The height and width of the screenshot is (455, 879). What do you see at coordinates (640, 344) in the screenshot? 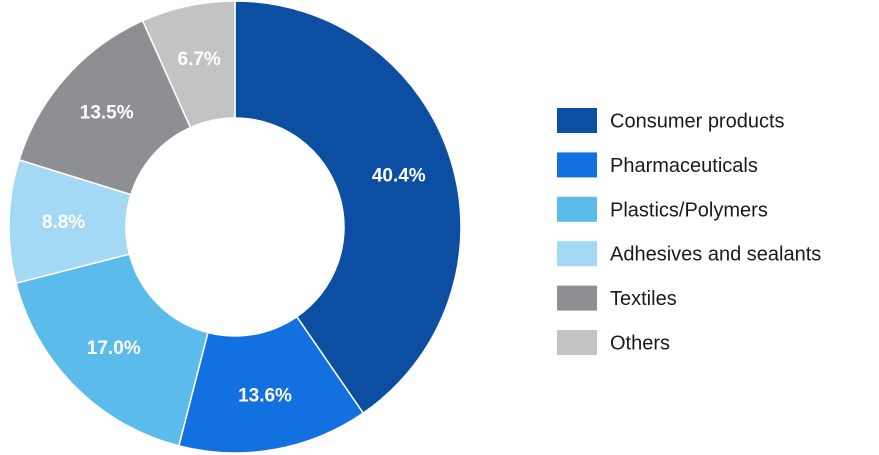
I see `legend-label-others: Others` at bounding box center [640, 344].